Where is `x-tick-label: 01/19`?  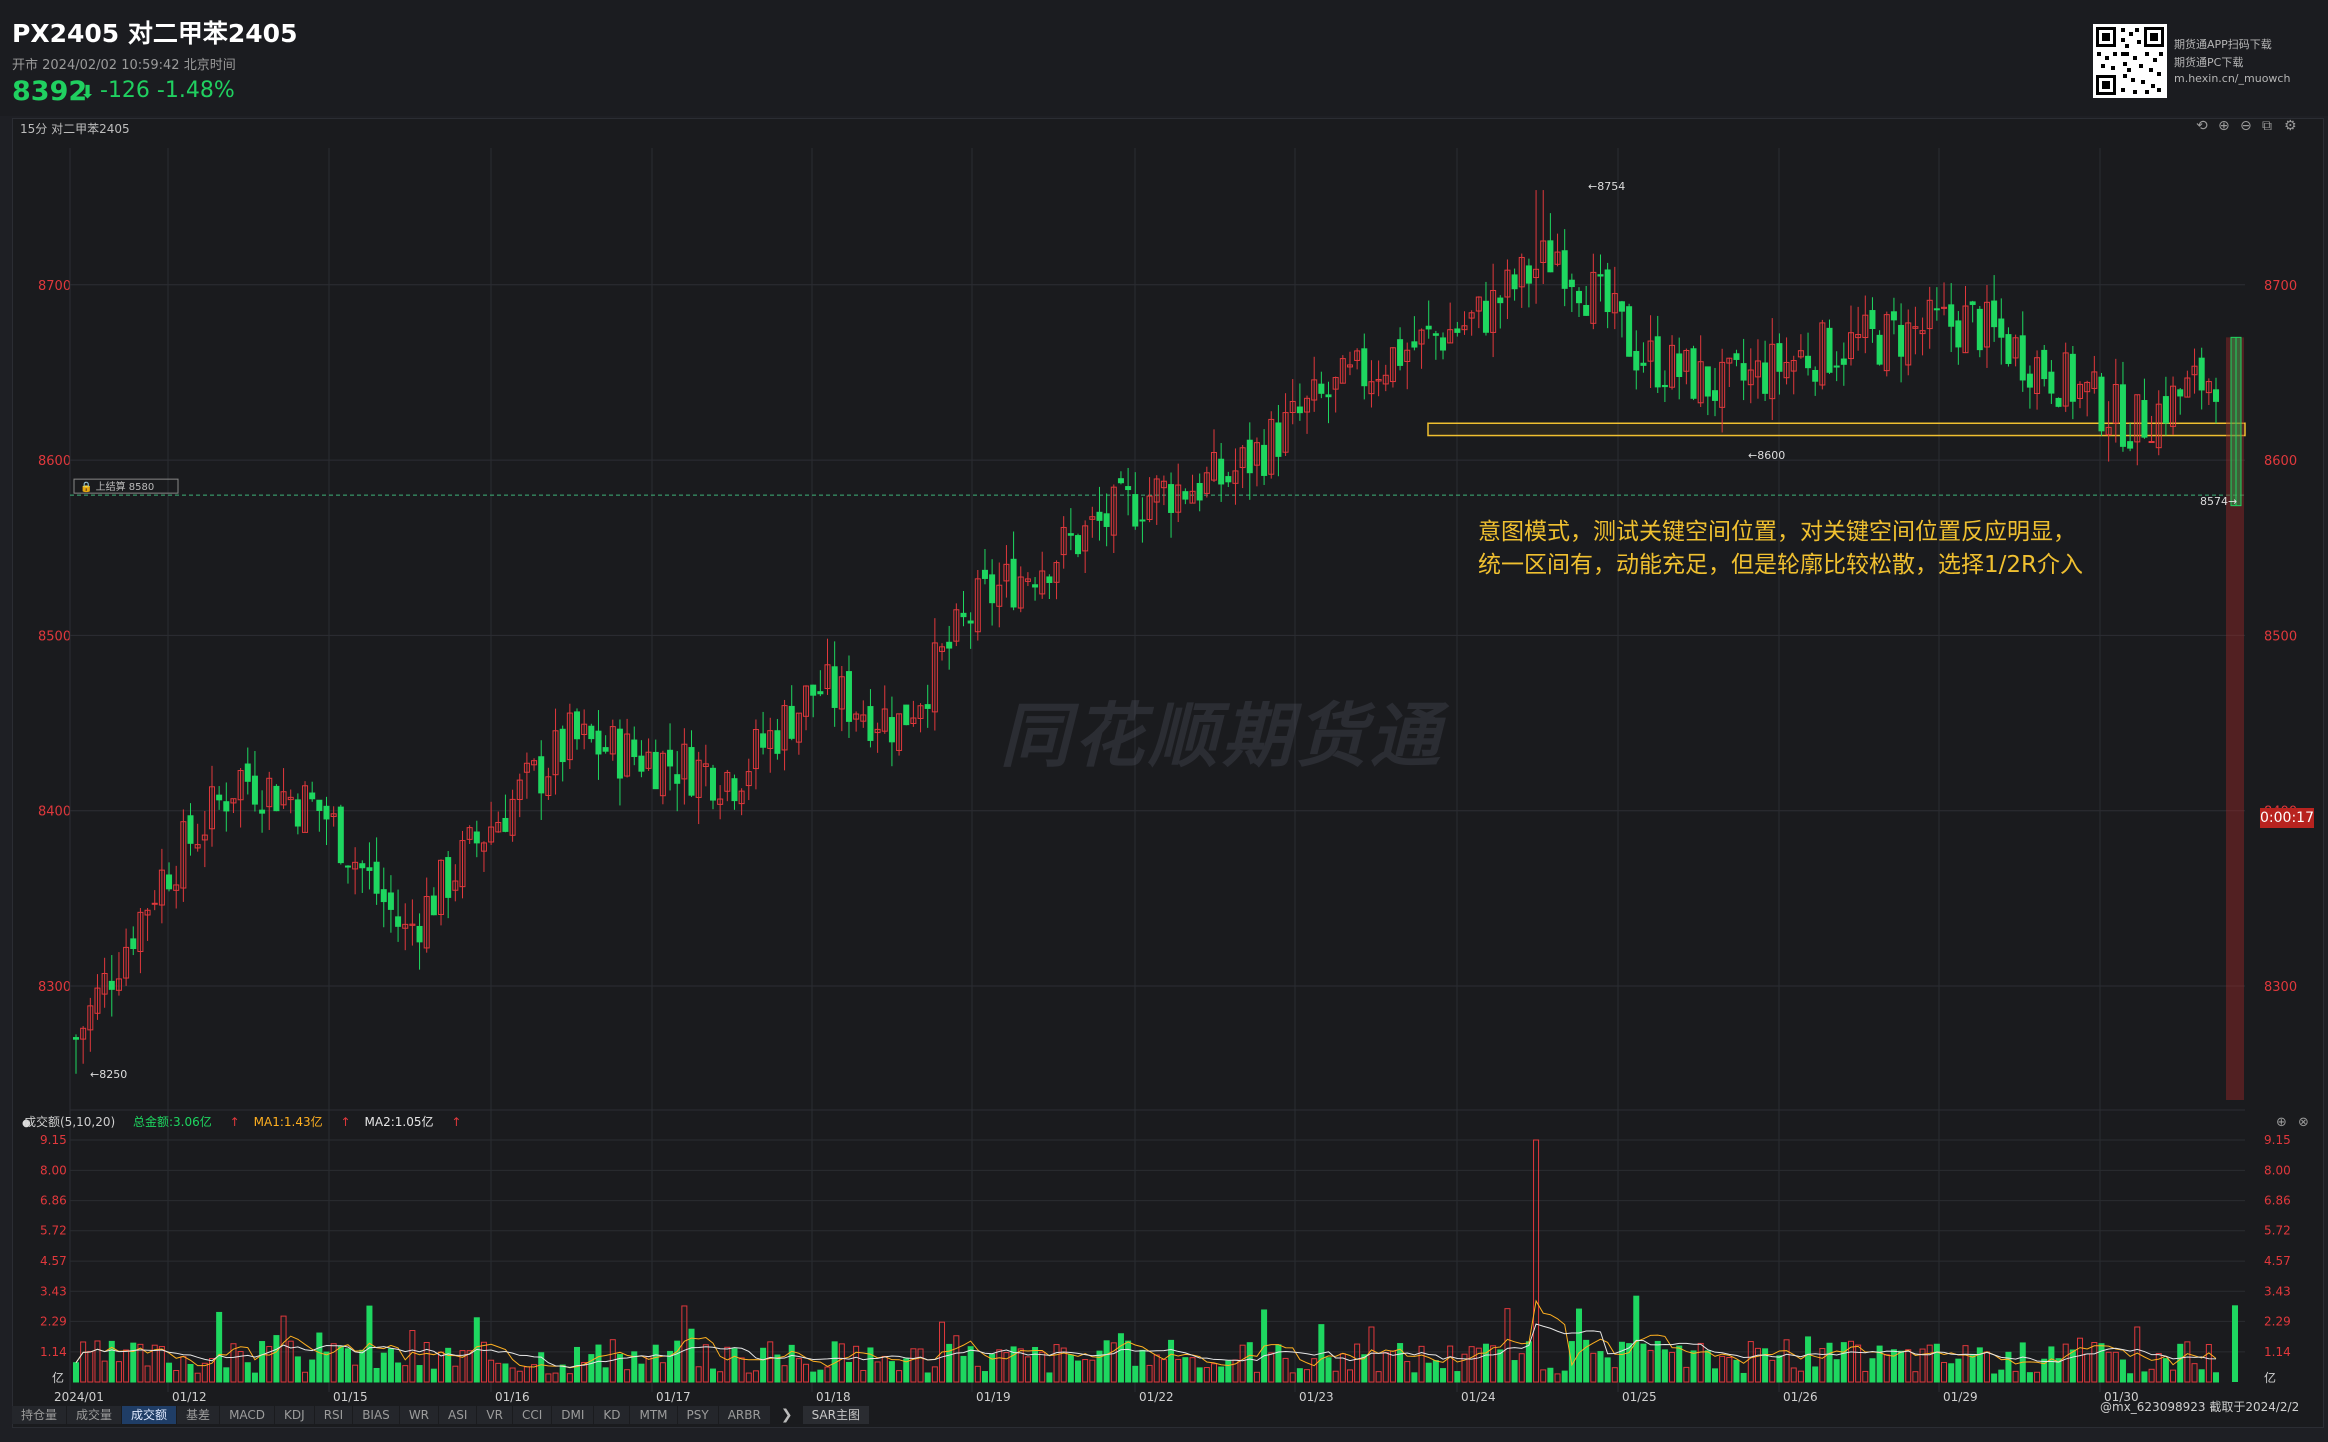
x-tick-label: 01/19 is located at coordinates (993, 1397).